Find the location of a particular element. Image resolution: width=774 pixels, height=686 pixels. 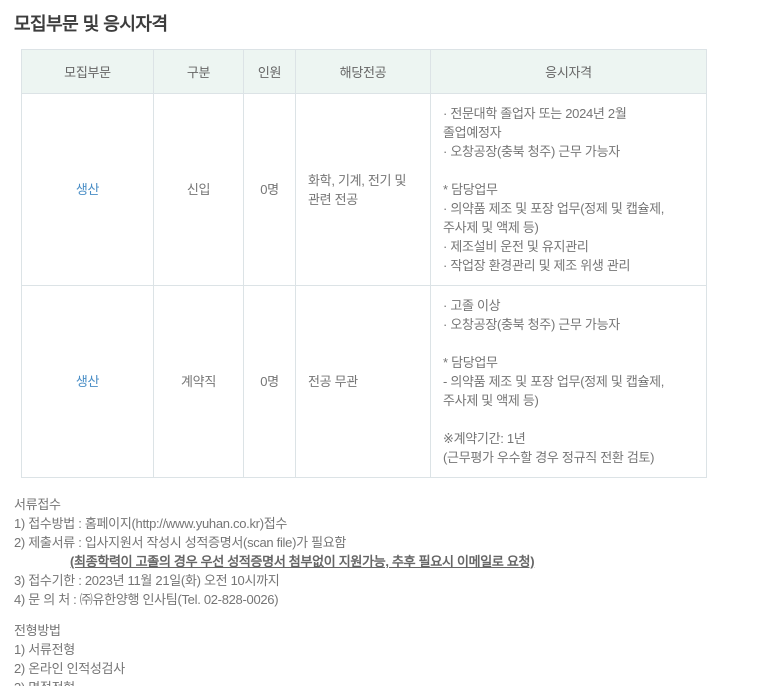

col-header-type: 구분 is located at coordinates (198, 71).